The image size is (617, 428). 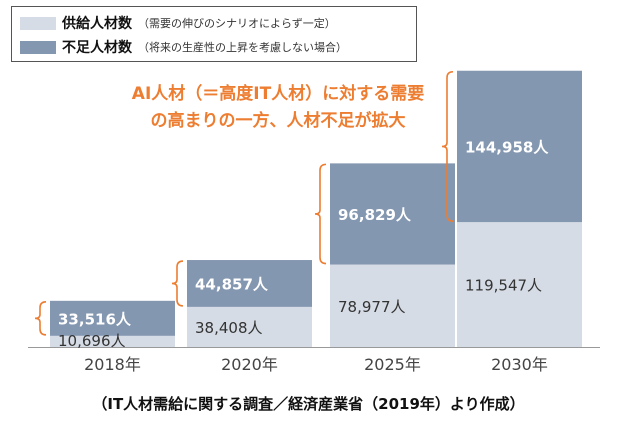 What do you see at coordinates (278, 121) in the screenshot?
I see `callout-line-2: の高まりの一方、人材不足が拡大` at bounding box center [278, 121].